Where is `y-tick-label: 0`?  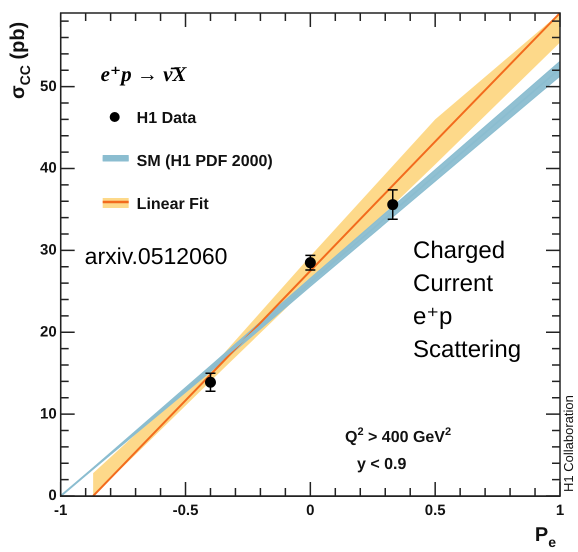
y-tick-label: 0 is located at coordinates (52, 495).